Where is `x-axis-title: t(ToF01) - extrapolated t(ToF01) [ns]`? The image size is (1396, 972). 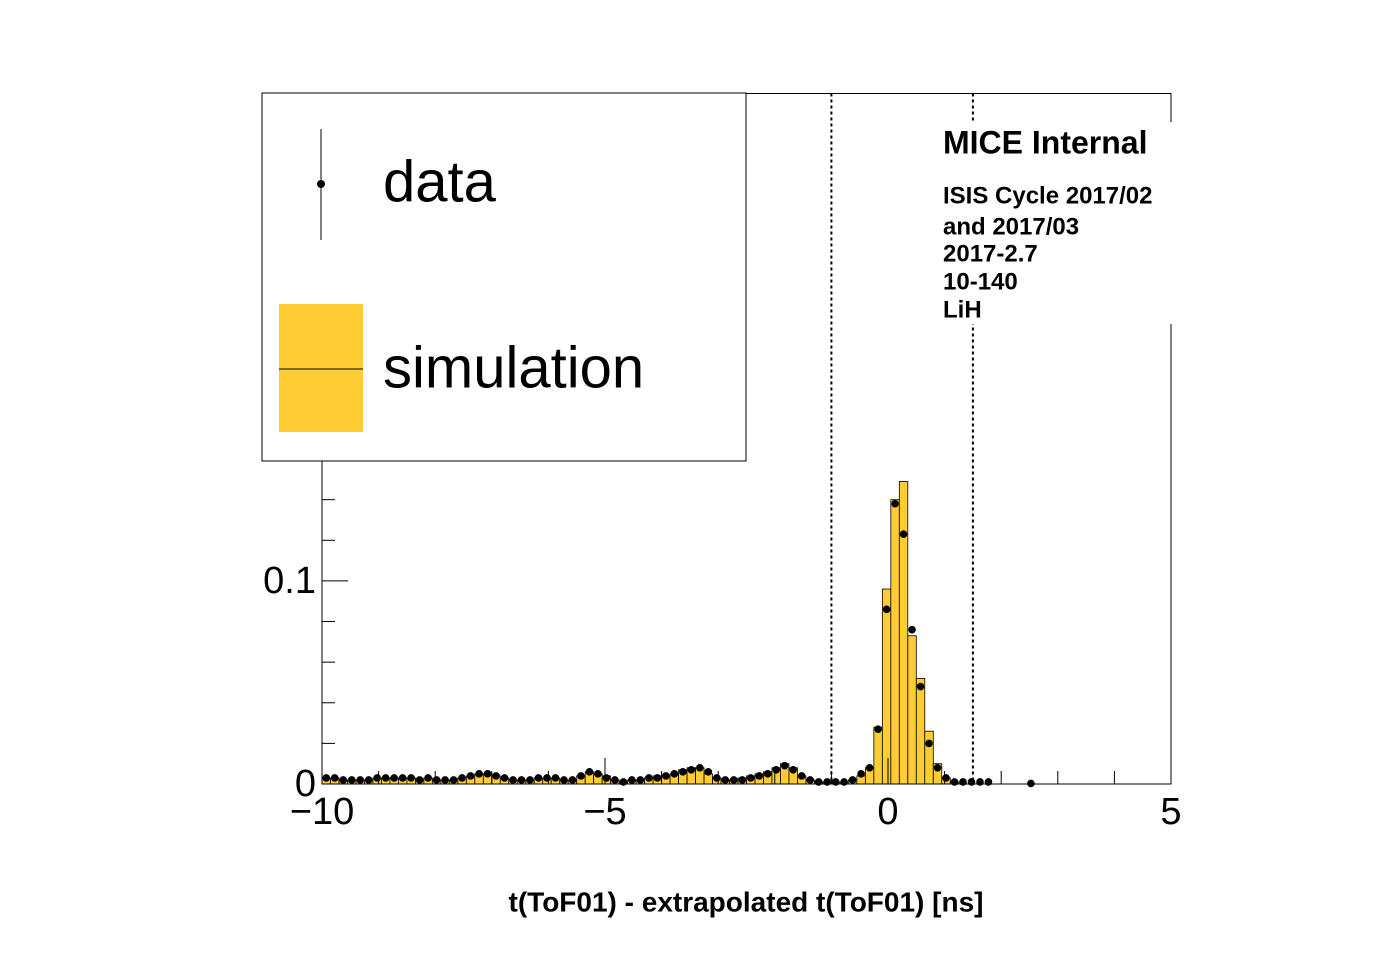
x-axis-title: t(ToF01) - extrapolated t(ToF01) [ns] is located at coordinates (746, 901).